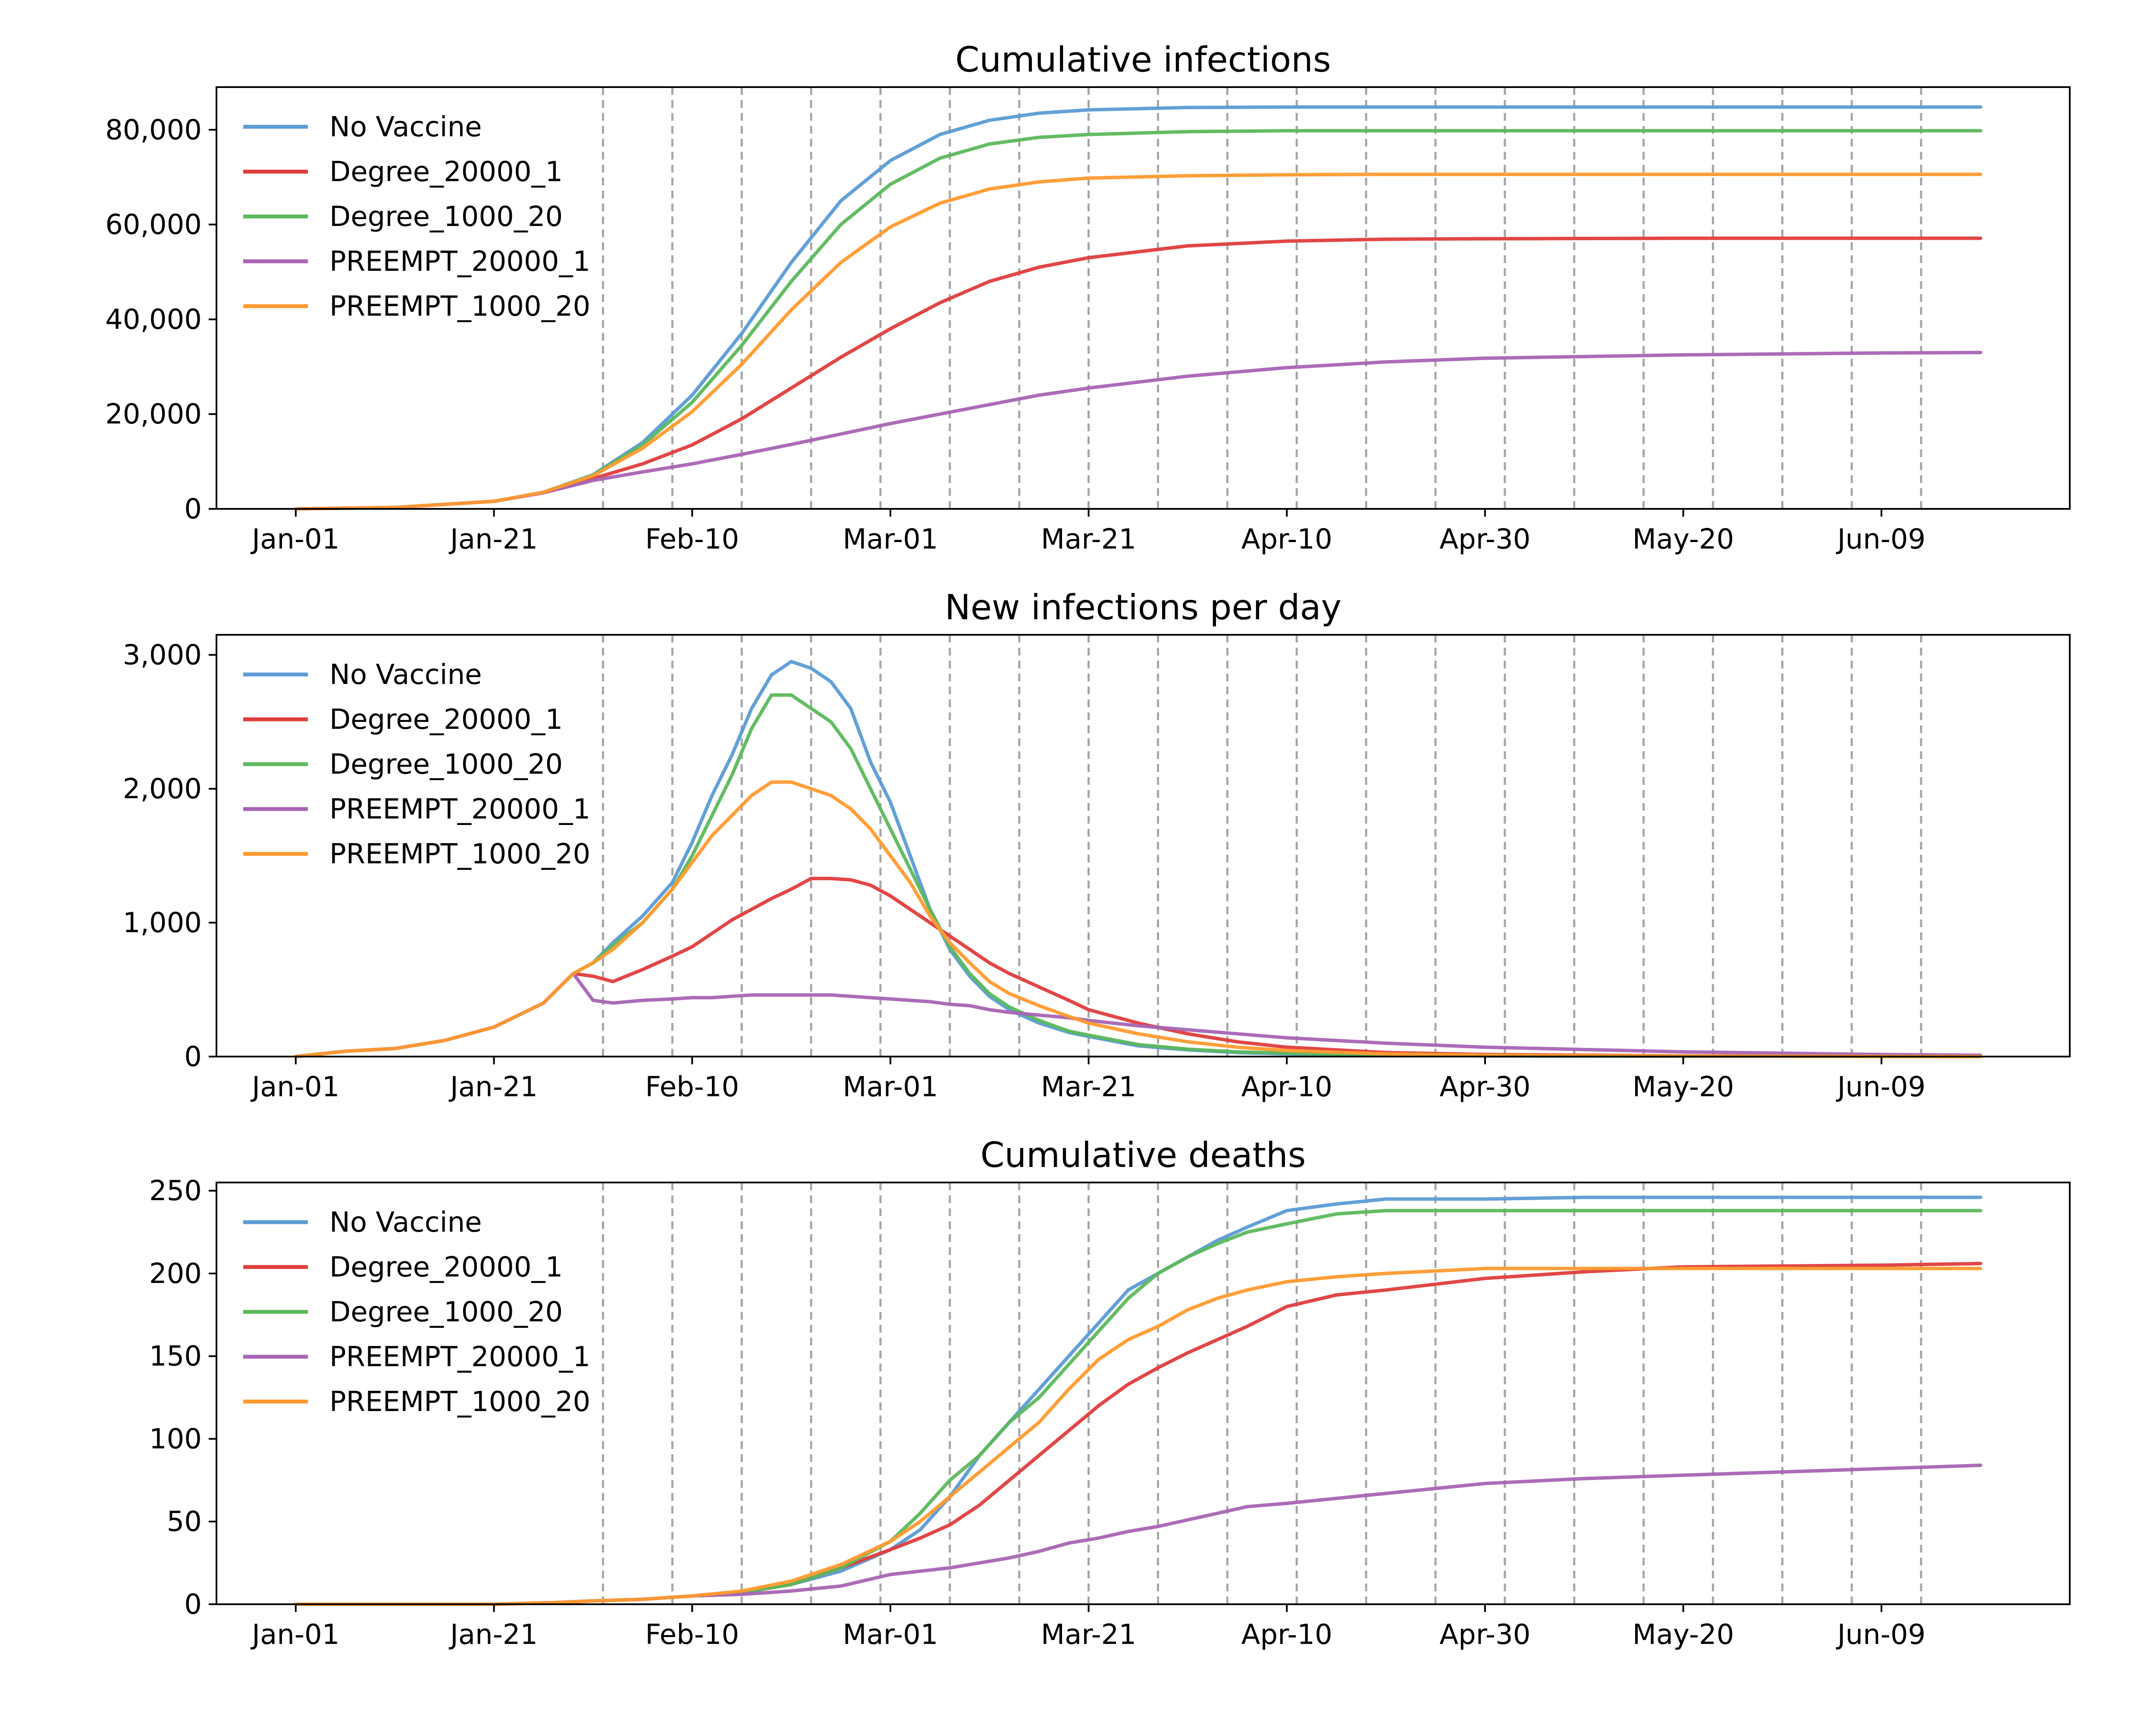 This screenshot has width=2156, height=1725. Describe the element at coordinates (169, 857) in the screenshot. I see `y-axis: 0 1,000 2,000 3,000` at that location.